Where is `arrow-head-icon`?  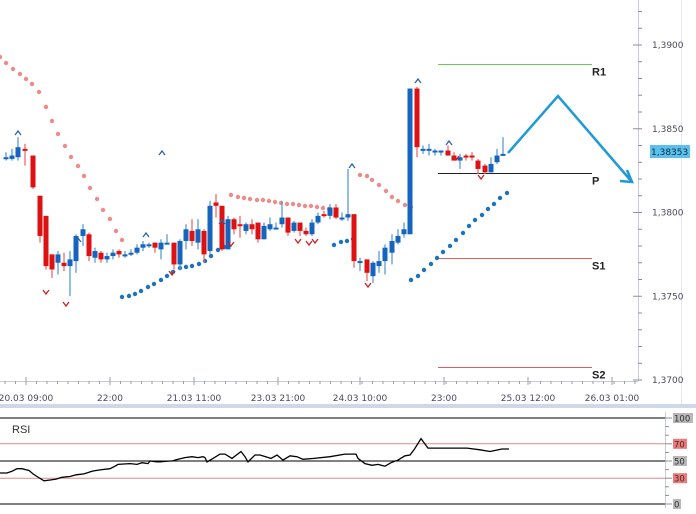 arrow-head-icon is located at coordinates (626, 176).